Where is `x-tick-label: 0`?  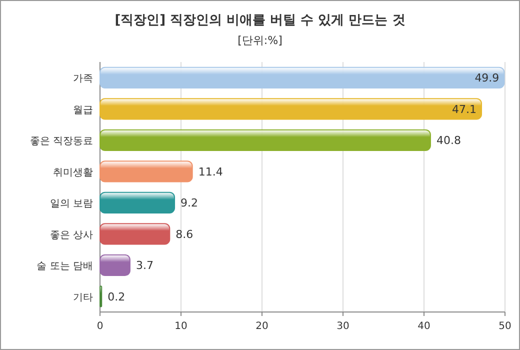
x-tick-label: 0 is located at coordinates (100, 326).